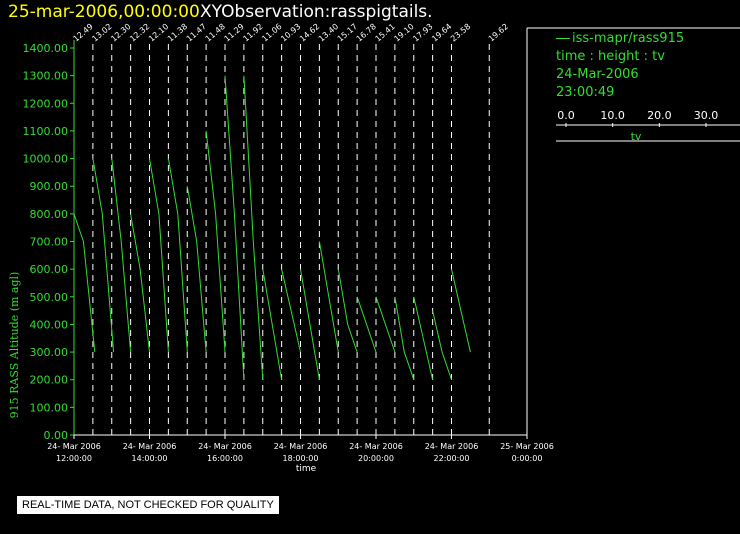 This screenshot has width=740, height=534. I want to click on legend-series: iss-mapr/rass915, so click(620, 39).